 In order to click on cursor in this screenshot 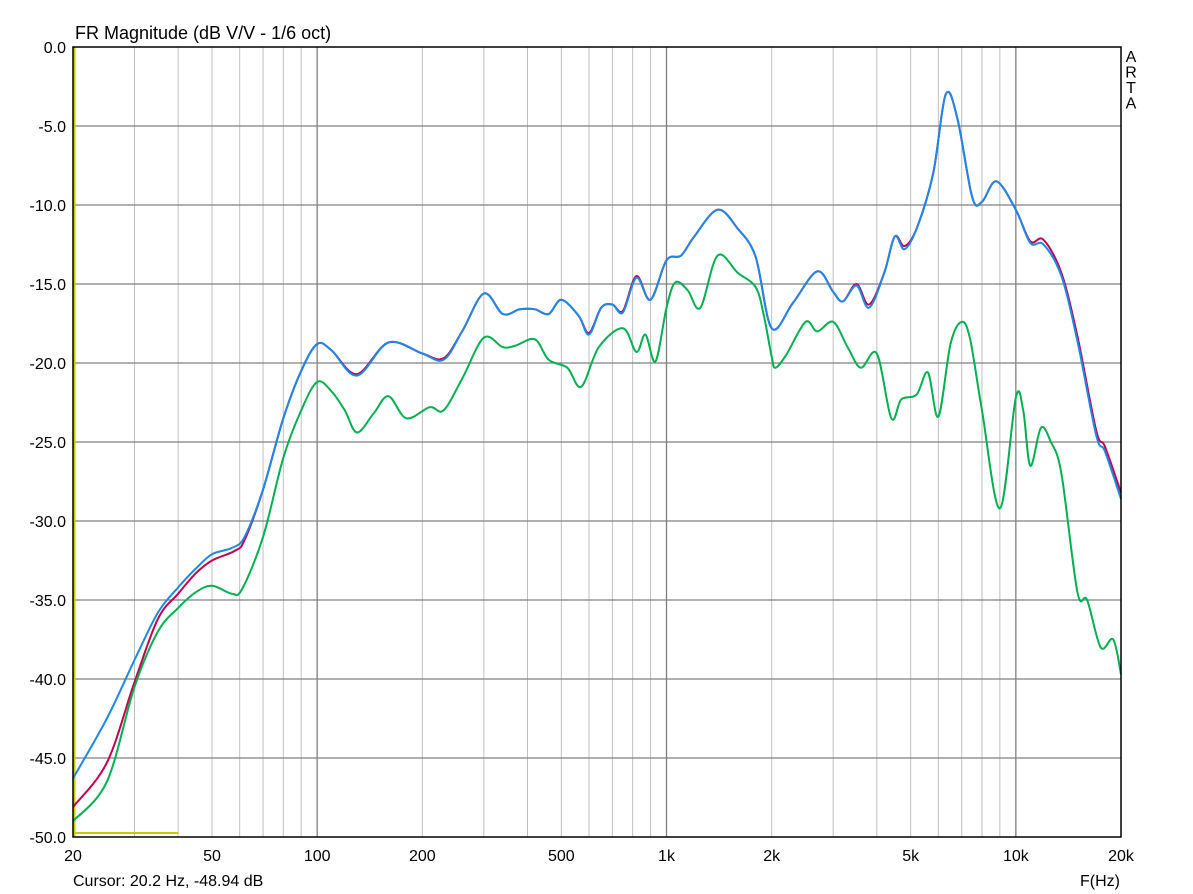, I will do `click(126, 442)`.